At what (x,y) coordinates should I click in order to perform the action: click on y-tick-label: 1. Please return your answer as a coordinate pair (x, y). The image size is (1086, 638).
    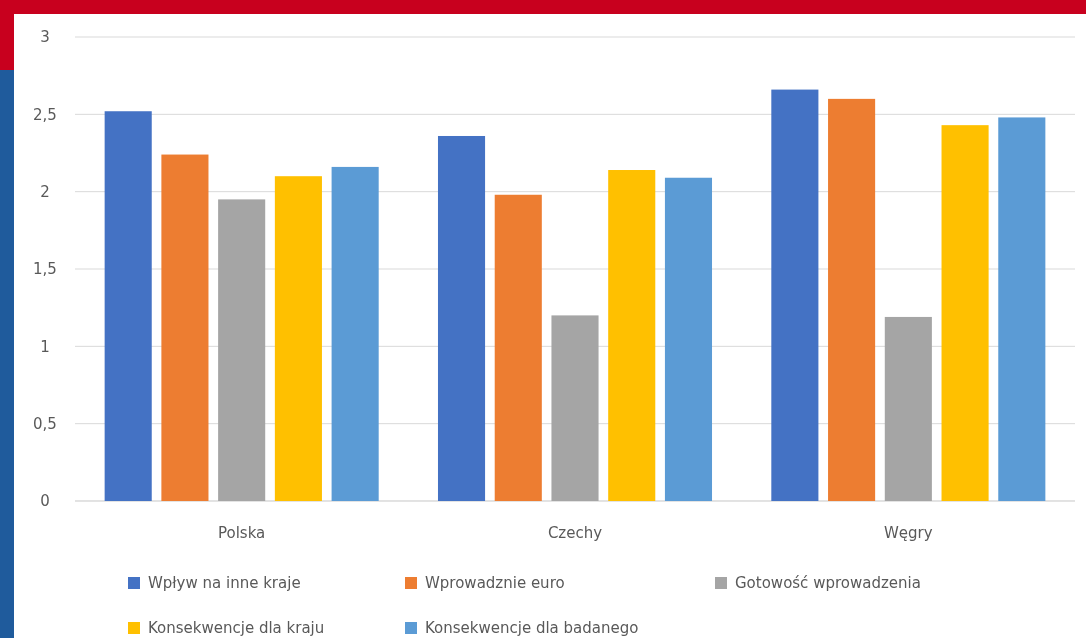
    Looking at the image, I should click on (45, 346).